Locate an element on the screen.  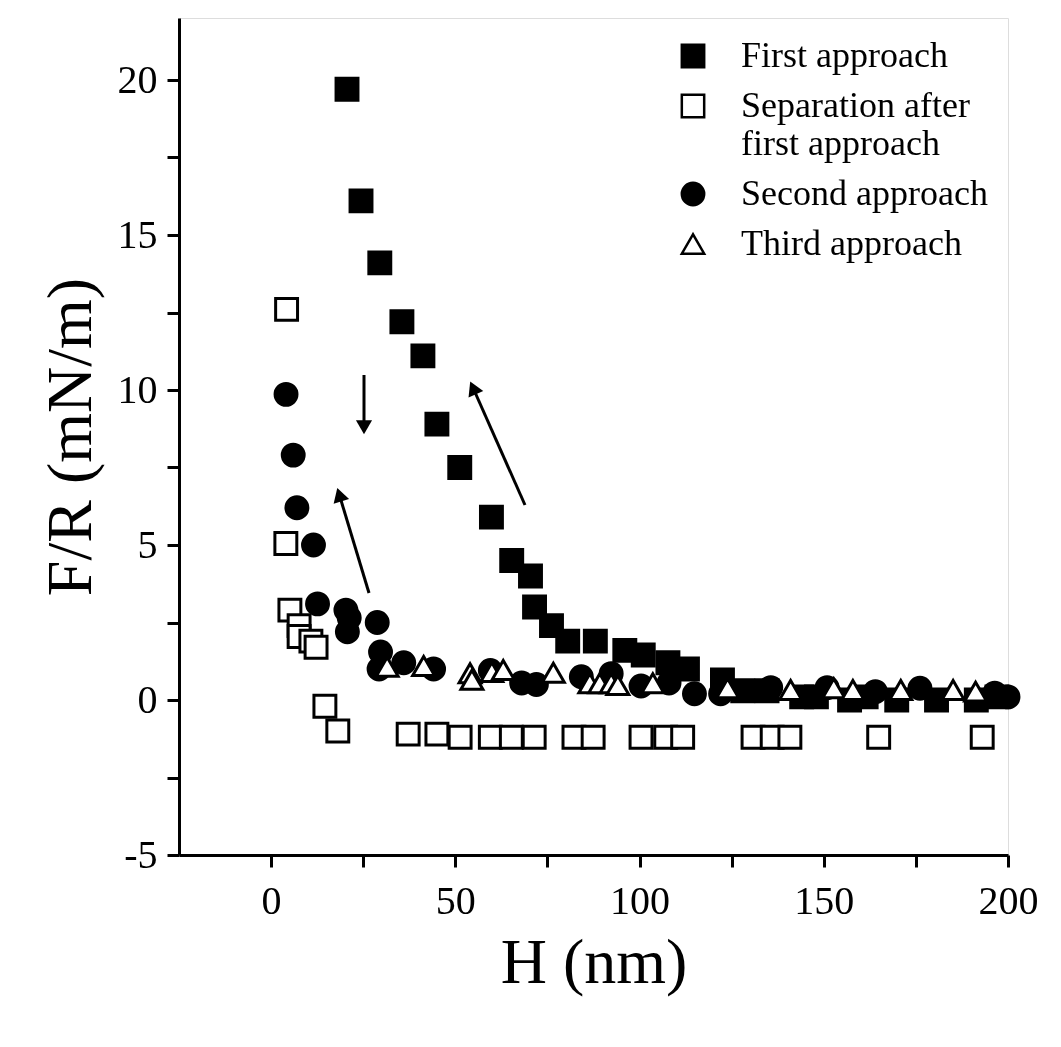
legend-label: Third approach is located at coordinates (851, 243).